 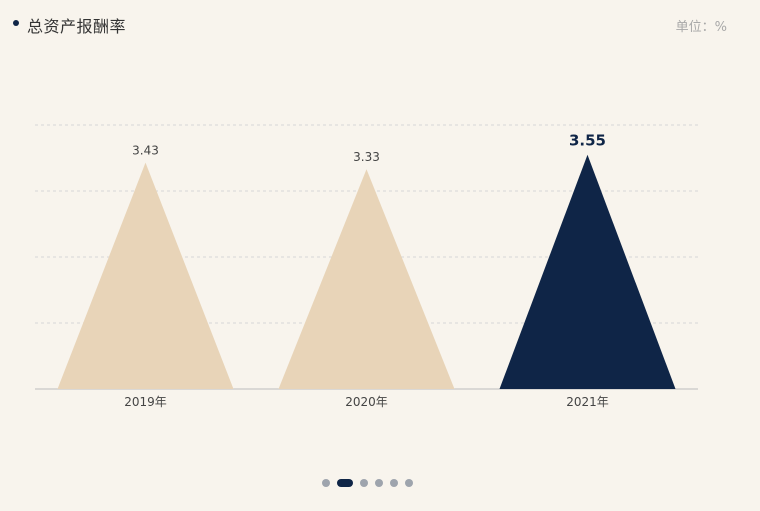 I want to click on carousel-pager, so click(x=380, y=483).